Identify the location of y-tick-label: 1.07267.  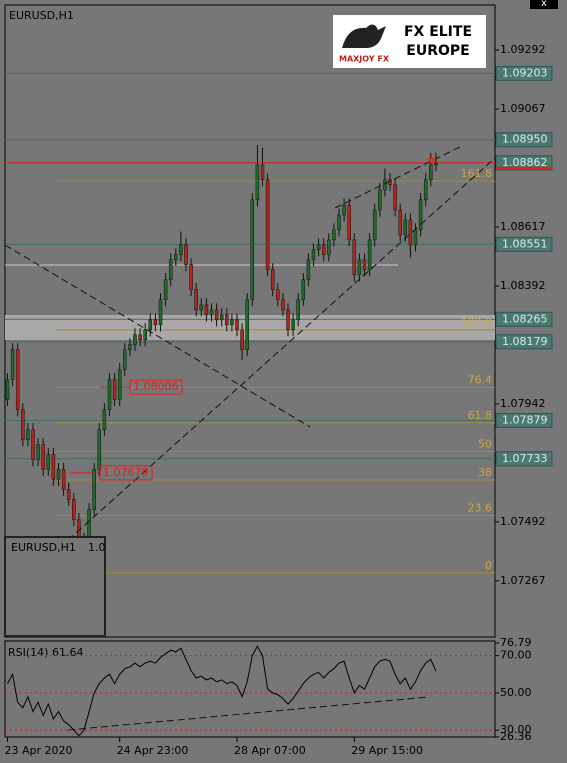
(523, 580).